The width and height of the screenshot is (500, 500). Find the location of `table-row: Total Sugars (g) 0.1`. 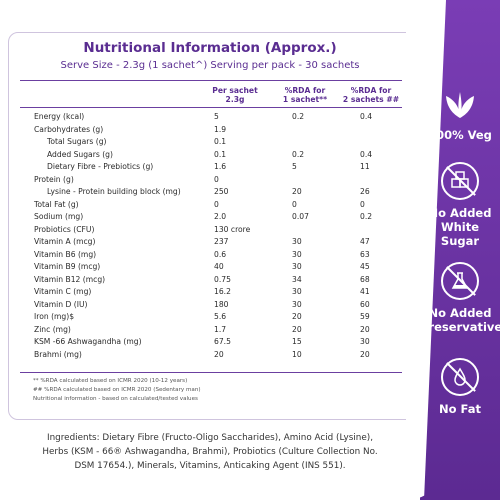

table-row: Total Sugars (g) 0.1 is located at coordinates (219, 143).